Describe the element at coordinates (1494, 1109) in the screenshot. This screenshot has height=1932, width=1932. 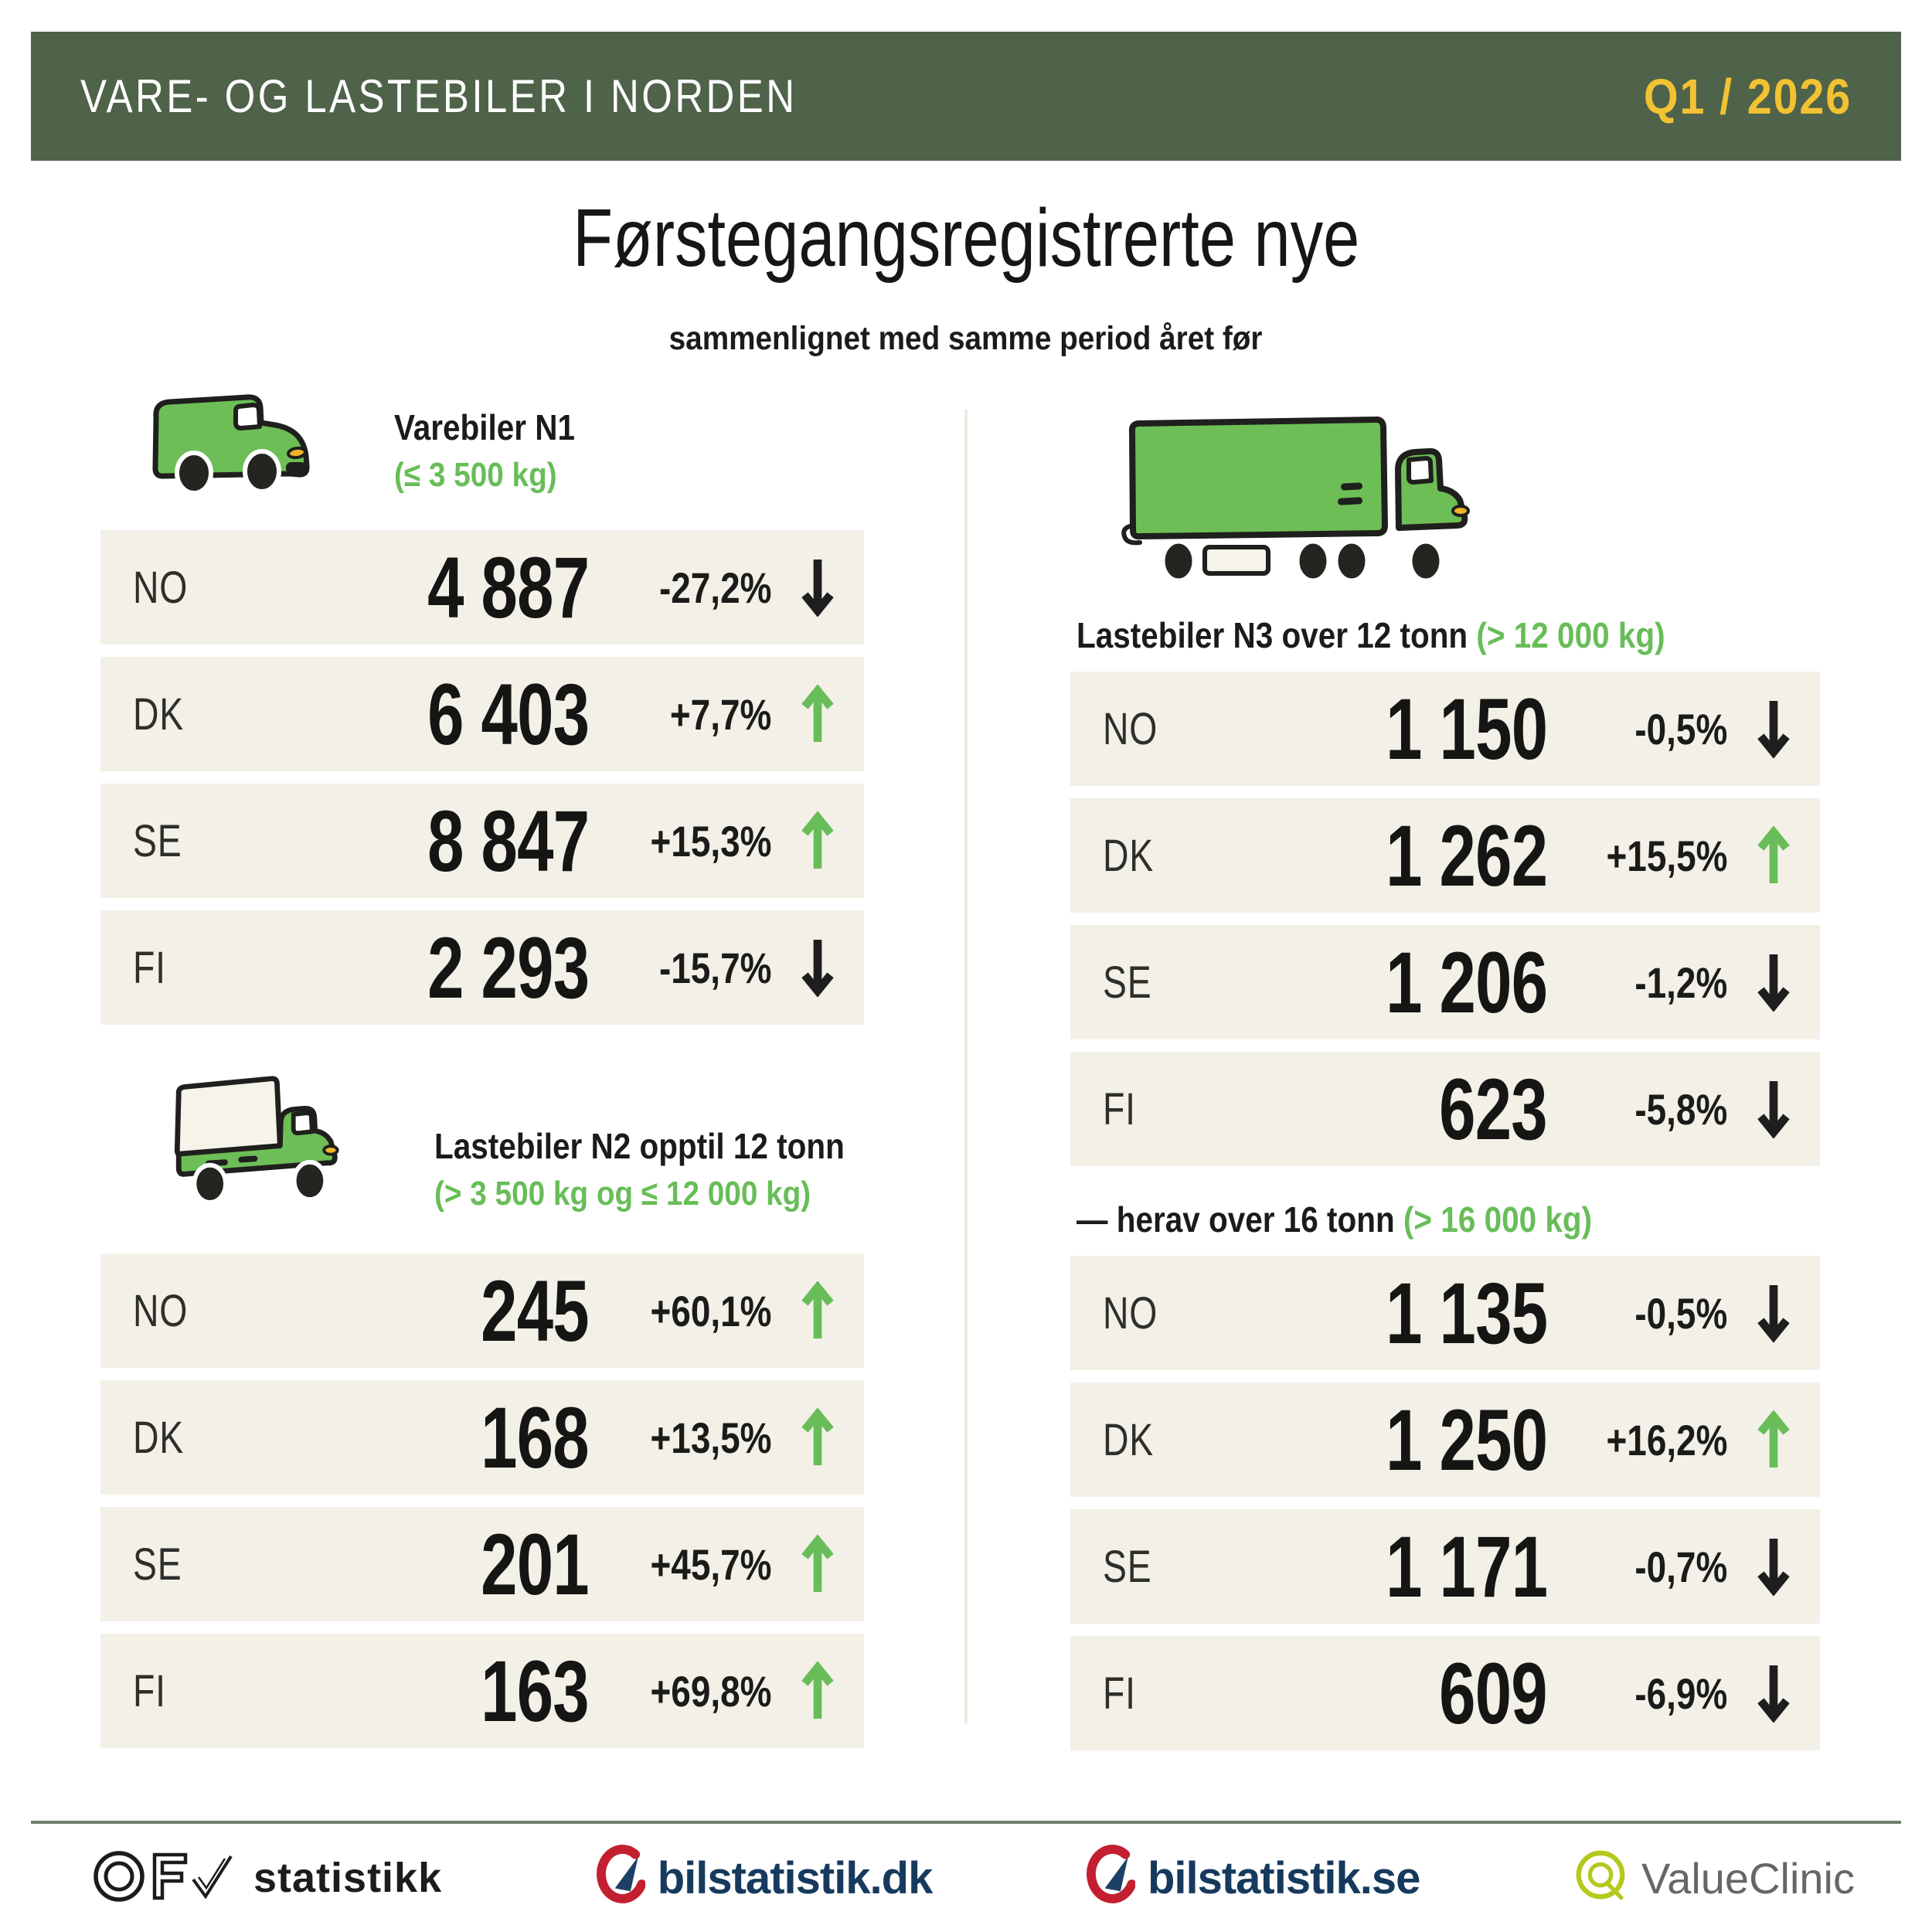
I see `registration-count: 623` at that location.